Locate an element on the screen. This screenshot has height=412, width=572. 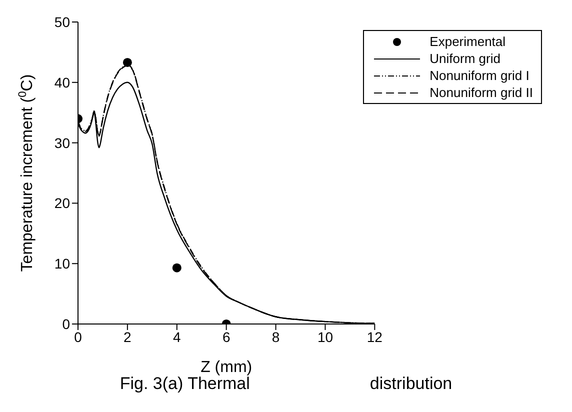
legend-label: Nonuniform grid II is located at coordinates (481, 92).